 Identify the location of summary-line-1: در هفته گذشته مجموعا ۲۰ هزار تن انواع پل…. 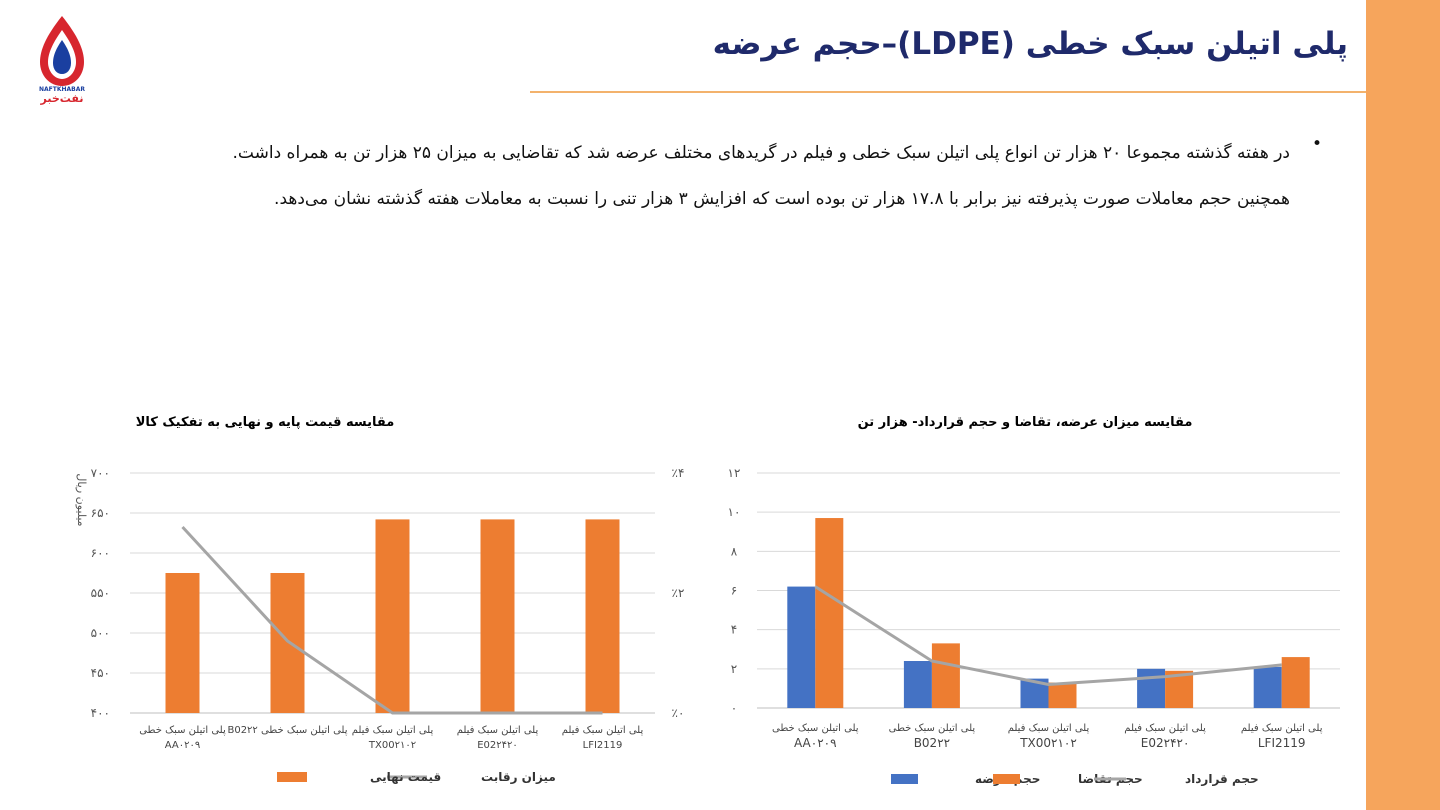
(761, 153).